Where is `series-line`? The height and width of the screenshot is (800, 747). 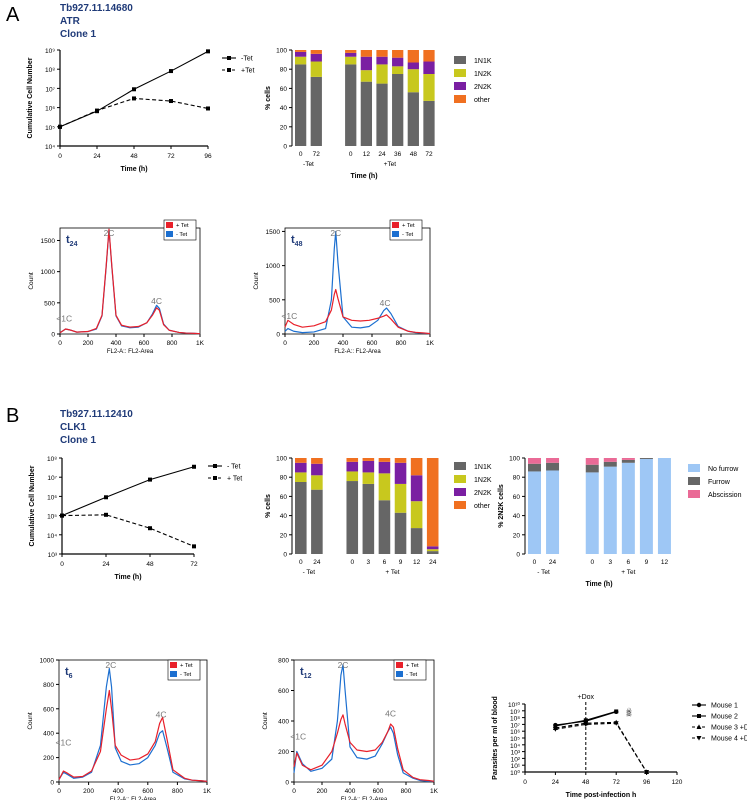
series-line is located at coordinates (128, 530).